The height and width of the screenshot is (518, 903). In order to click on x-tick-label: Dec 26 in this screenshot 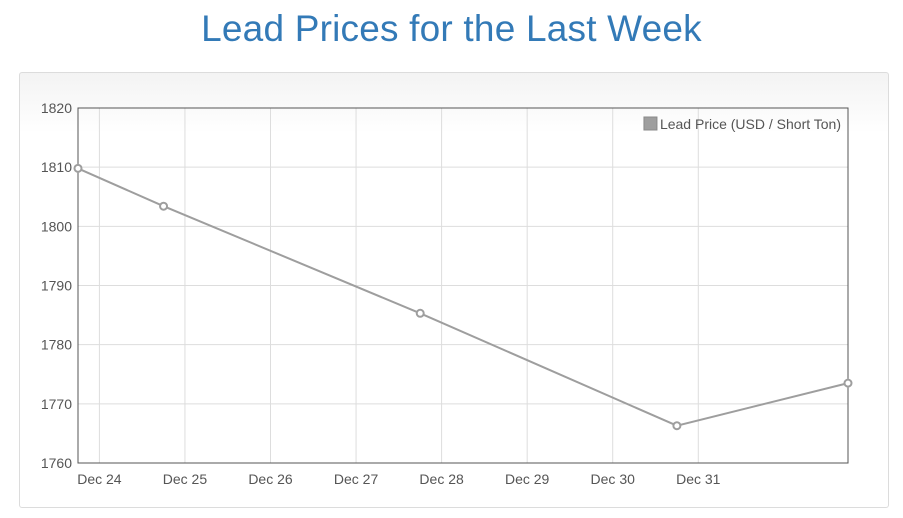, I will do `click(270, 479)`.